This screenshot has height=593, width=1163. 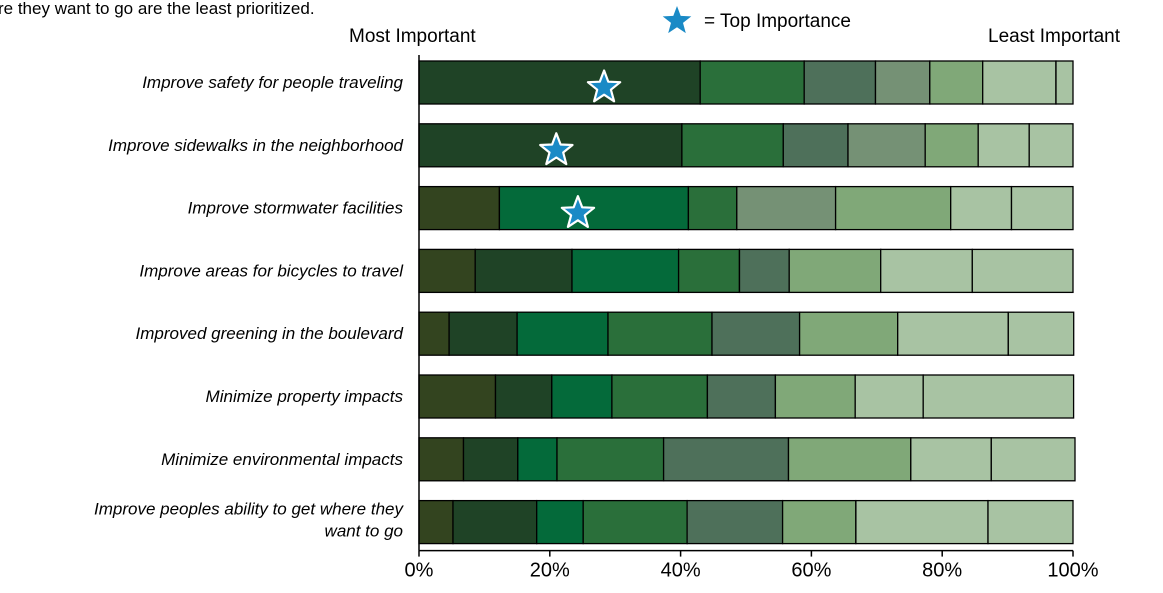 I want to click on category-label-line: Minimize property impacts, so click(x=305, y=396).